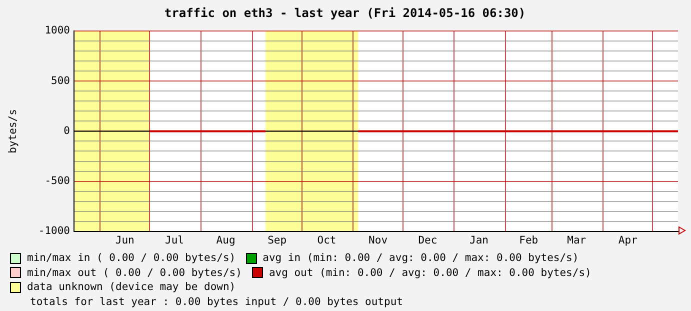 The height and width of the screenshot is (311, 691). I want to click on x-tick-label: Apr, so click(628, 240).